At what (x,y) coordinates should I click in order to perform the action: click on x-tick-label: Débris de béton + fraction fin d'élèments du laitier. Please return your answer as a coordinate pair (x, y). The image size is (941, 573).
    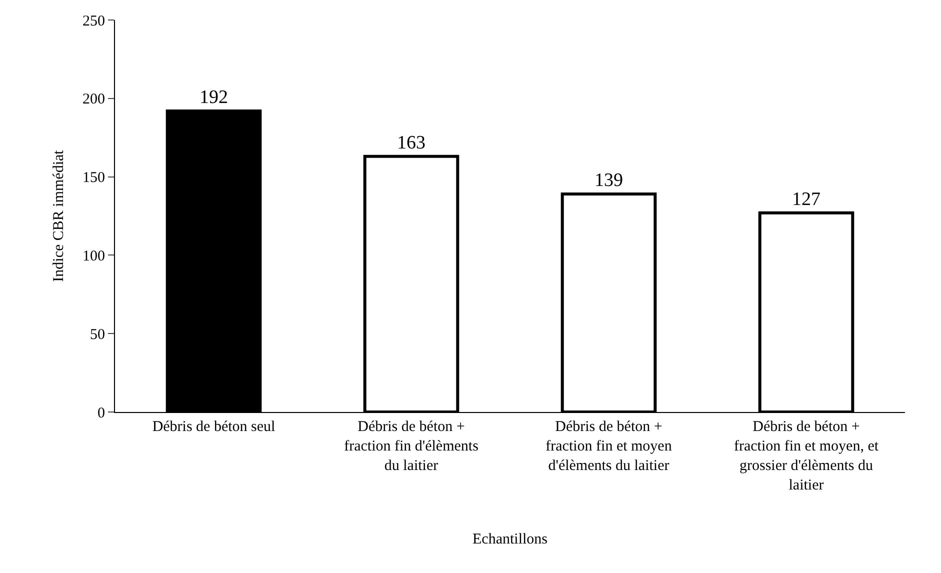
    Looking at the image, I should click on (411, 446).